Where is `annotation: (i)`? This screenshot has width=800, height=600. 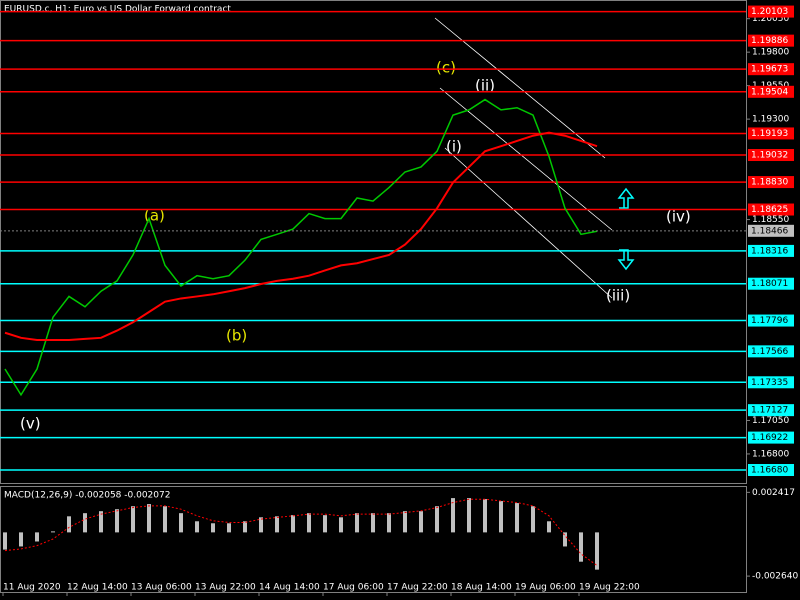
annotation: (i) is located at coordinates (454, 147).